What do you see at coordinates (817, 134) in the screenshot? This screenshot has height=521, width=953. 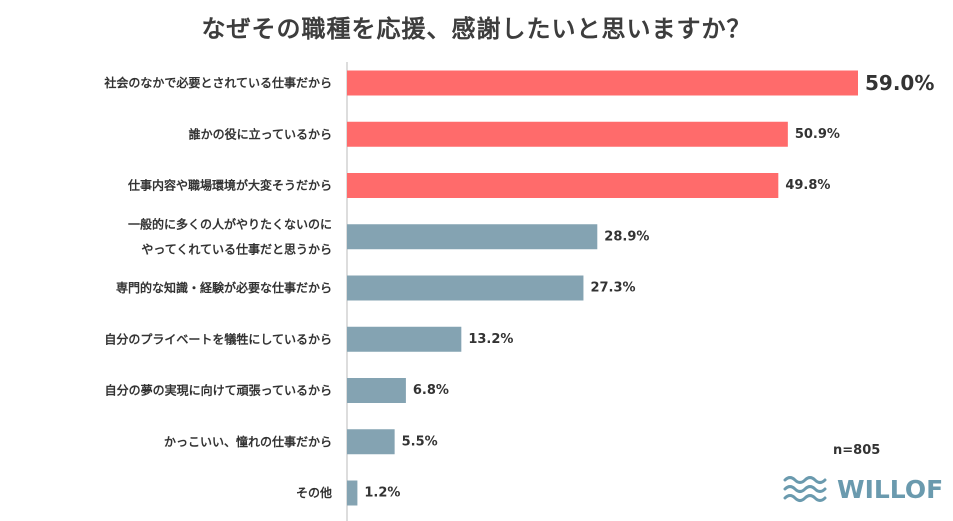 I see `data-label: 50.9%` at bounding box center [817, 134].